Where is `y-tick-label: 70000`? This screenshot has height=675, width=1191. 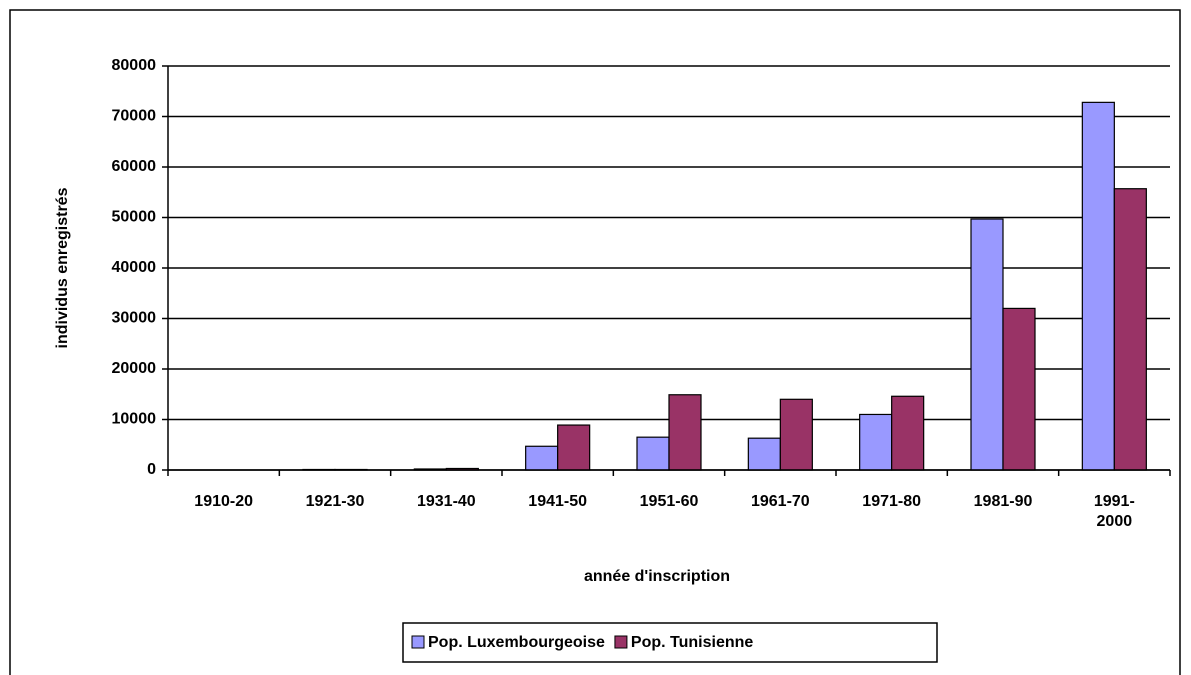 y-tick-label: 70000 is located at coordinates (134, 116).